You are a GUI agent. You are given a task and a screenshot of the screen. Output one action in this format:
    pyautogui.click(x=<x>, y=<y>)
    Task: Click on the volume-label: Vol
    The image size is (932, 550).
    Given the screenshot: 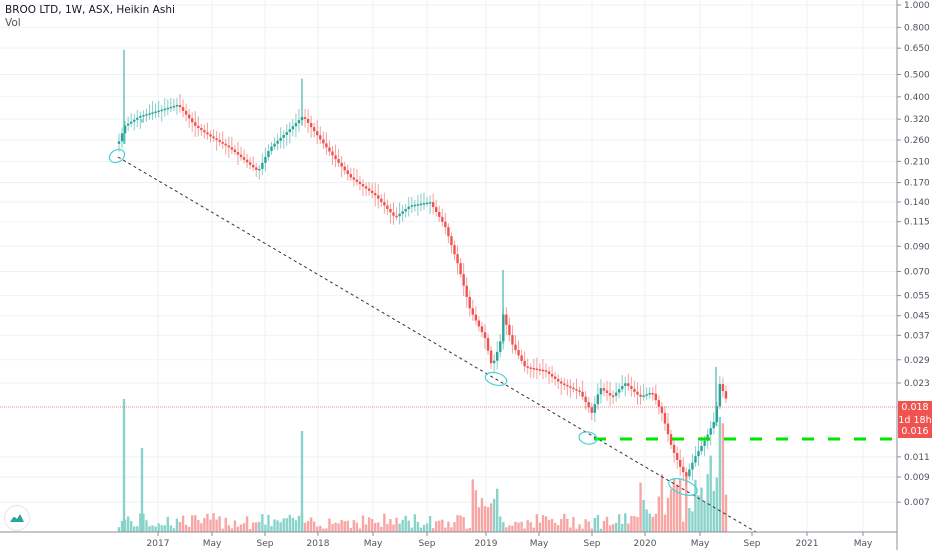 What is the action you would take?
    pyautogui.click(x=13, y=23)
    